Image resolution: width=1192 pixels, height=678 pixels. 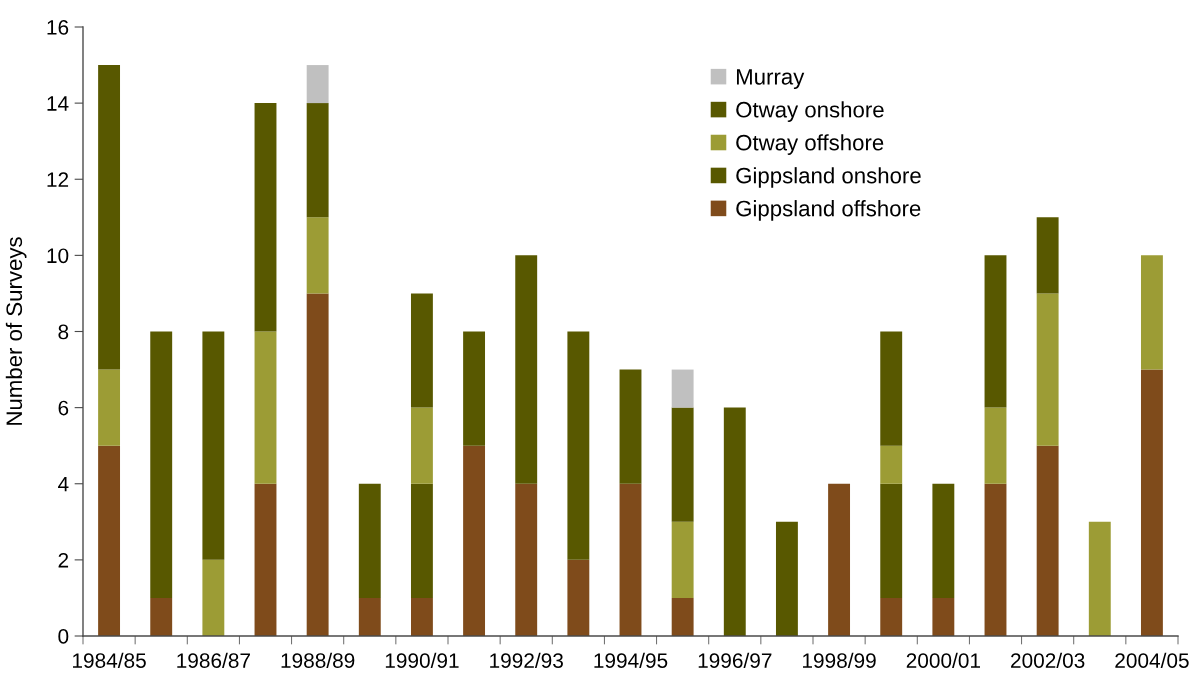 What do you see at coordinates (63, 332) in the screenshot?
I see `y-tick-label: 8` at bounding box center [63, 332].